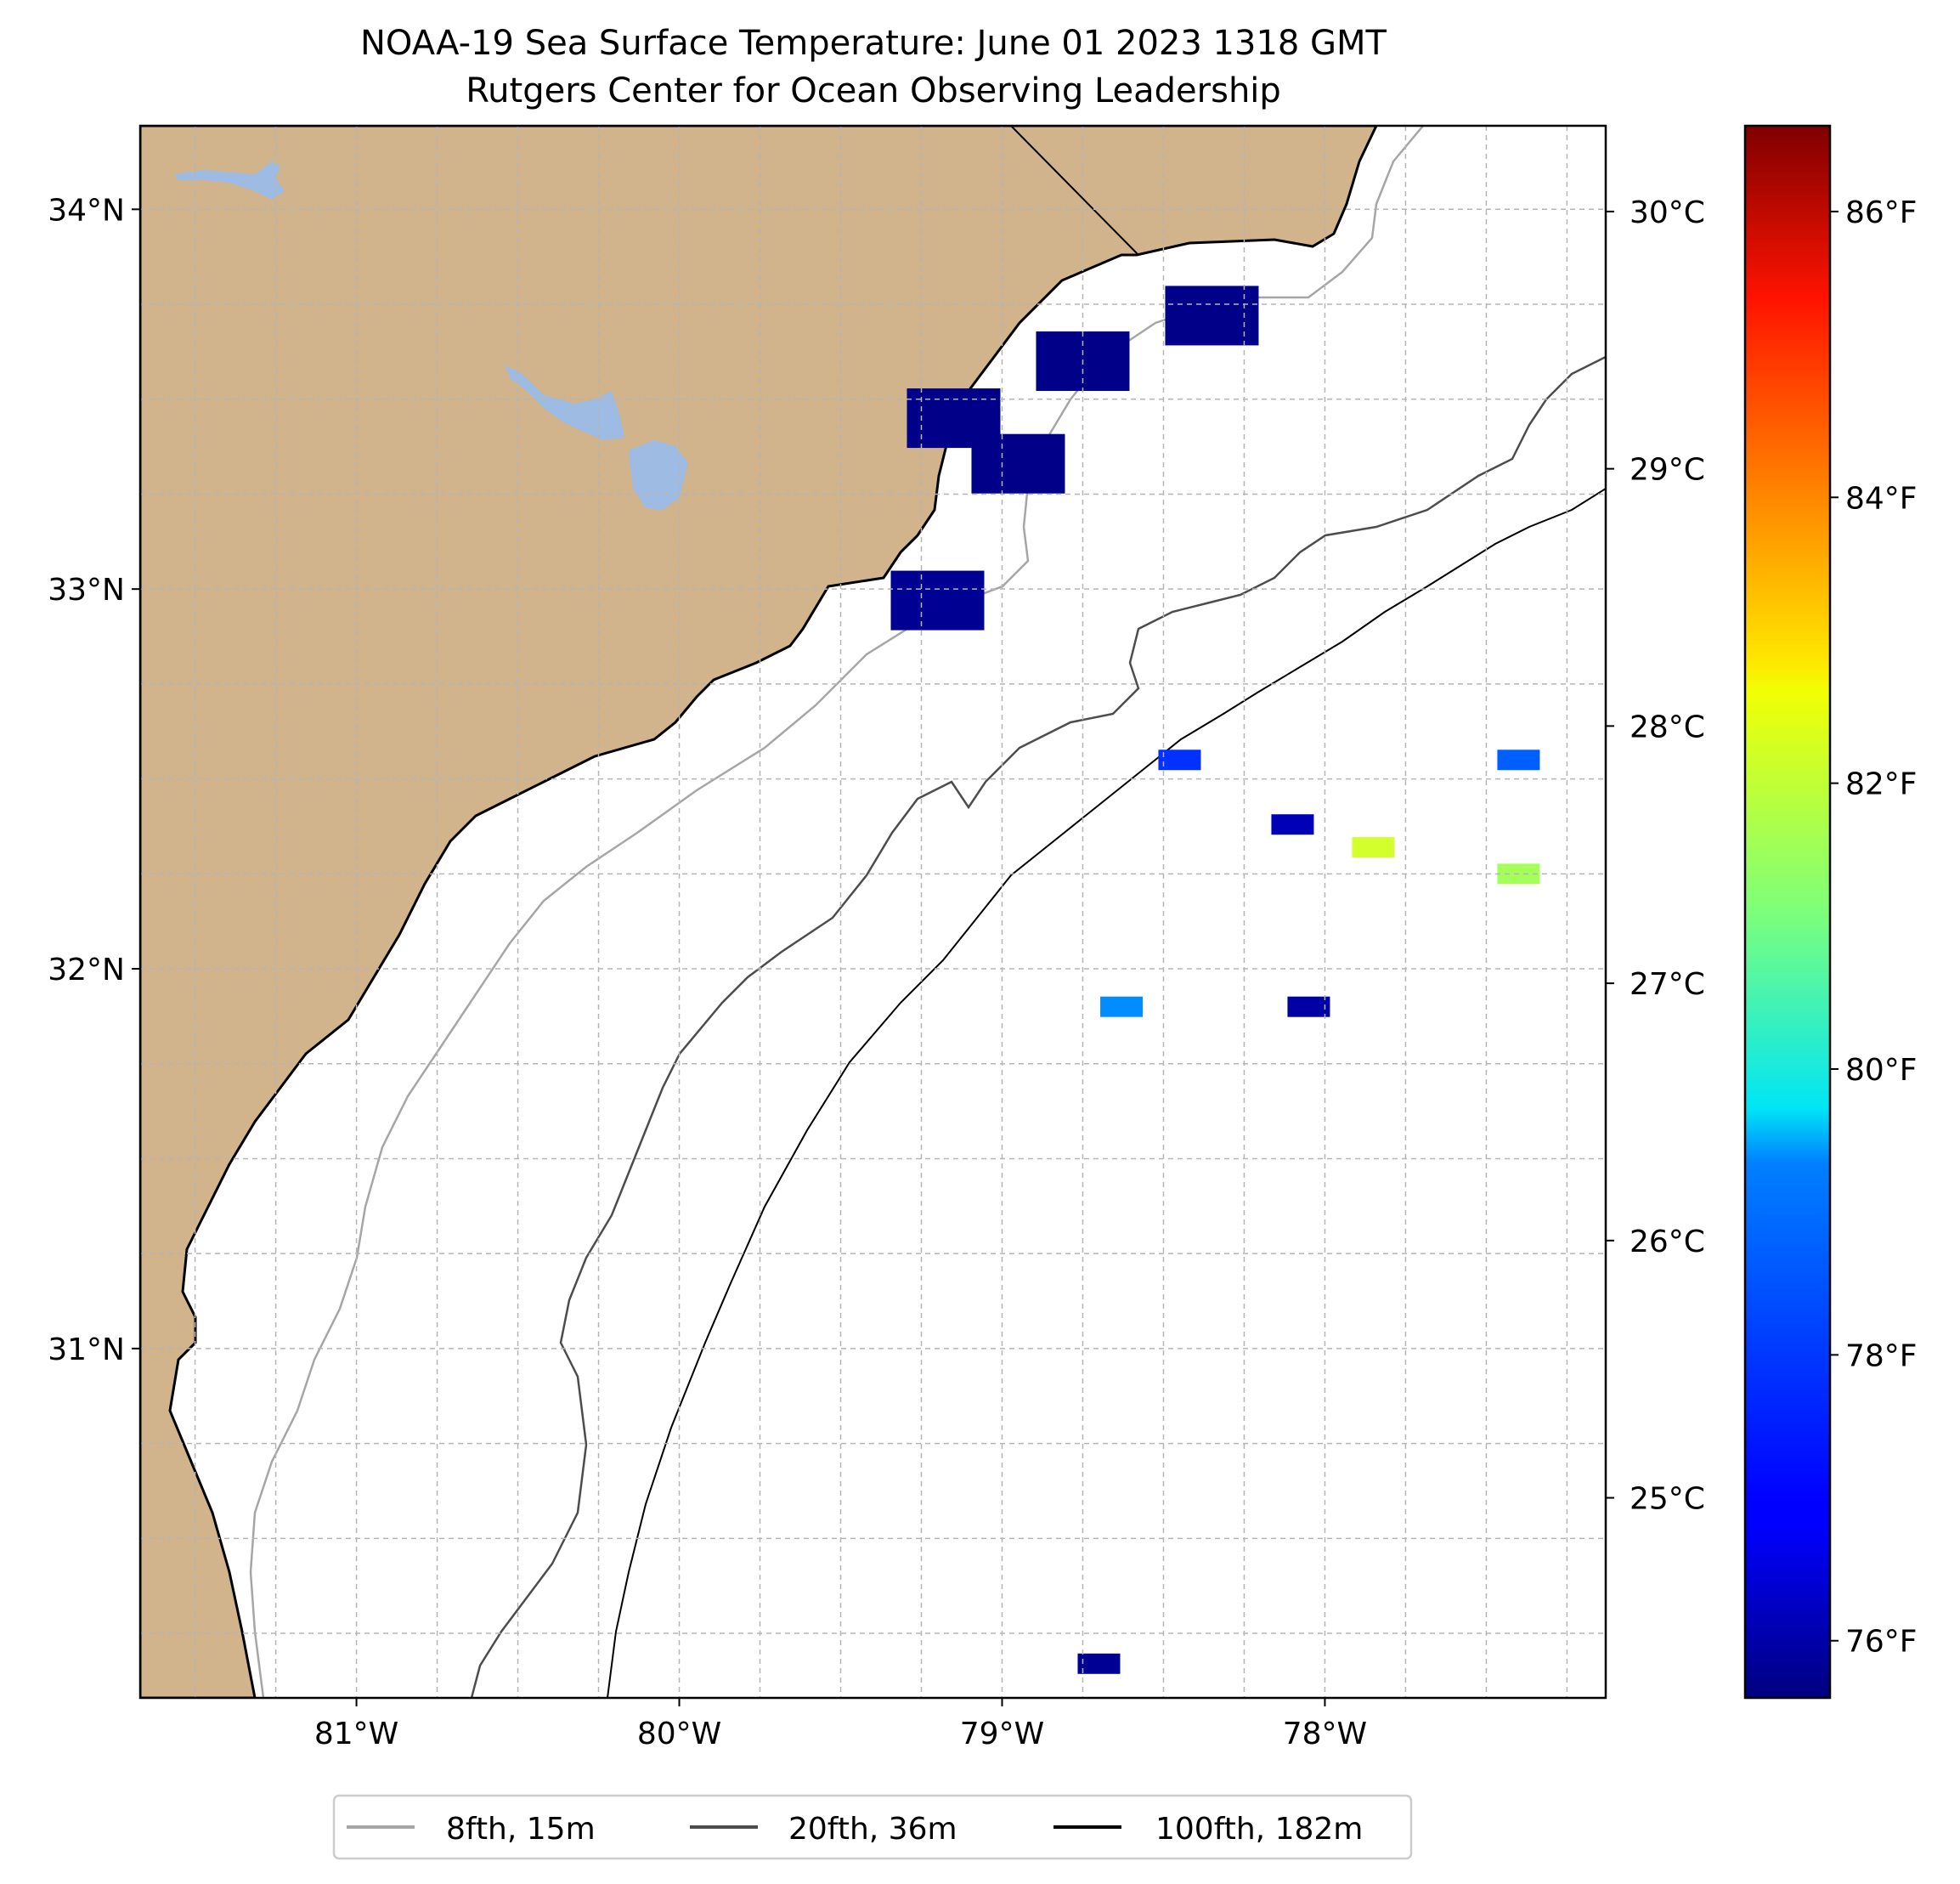  I want to click on contour-legend: 8fth, 15m 20fth, 36m 100fth, 182m, so click(873, 1827).